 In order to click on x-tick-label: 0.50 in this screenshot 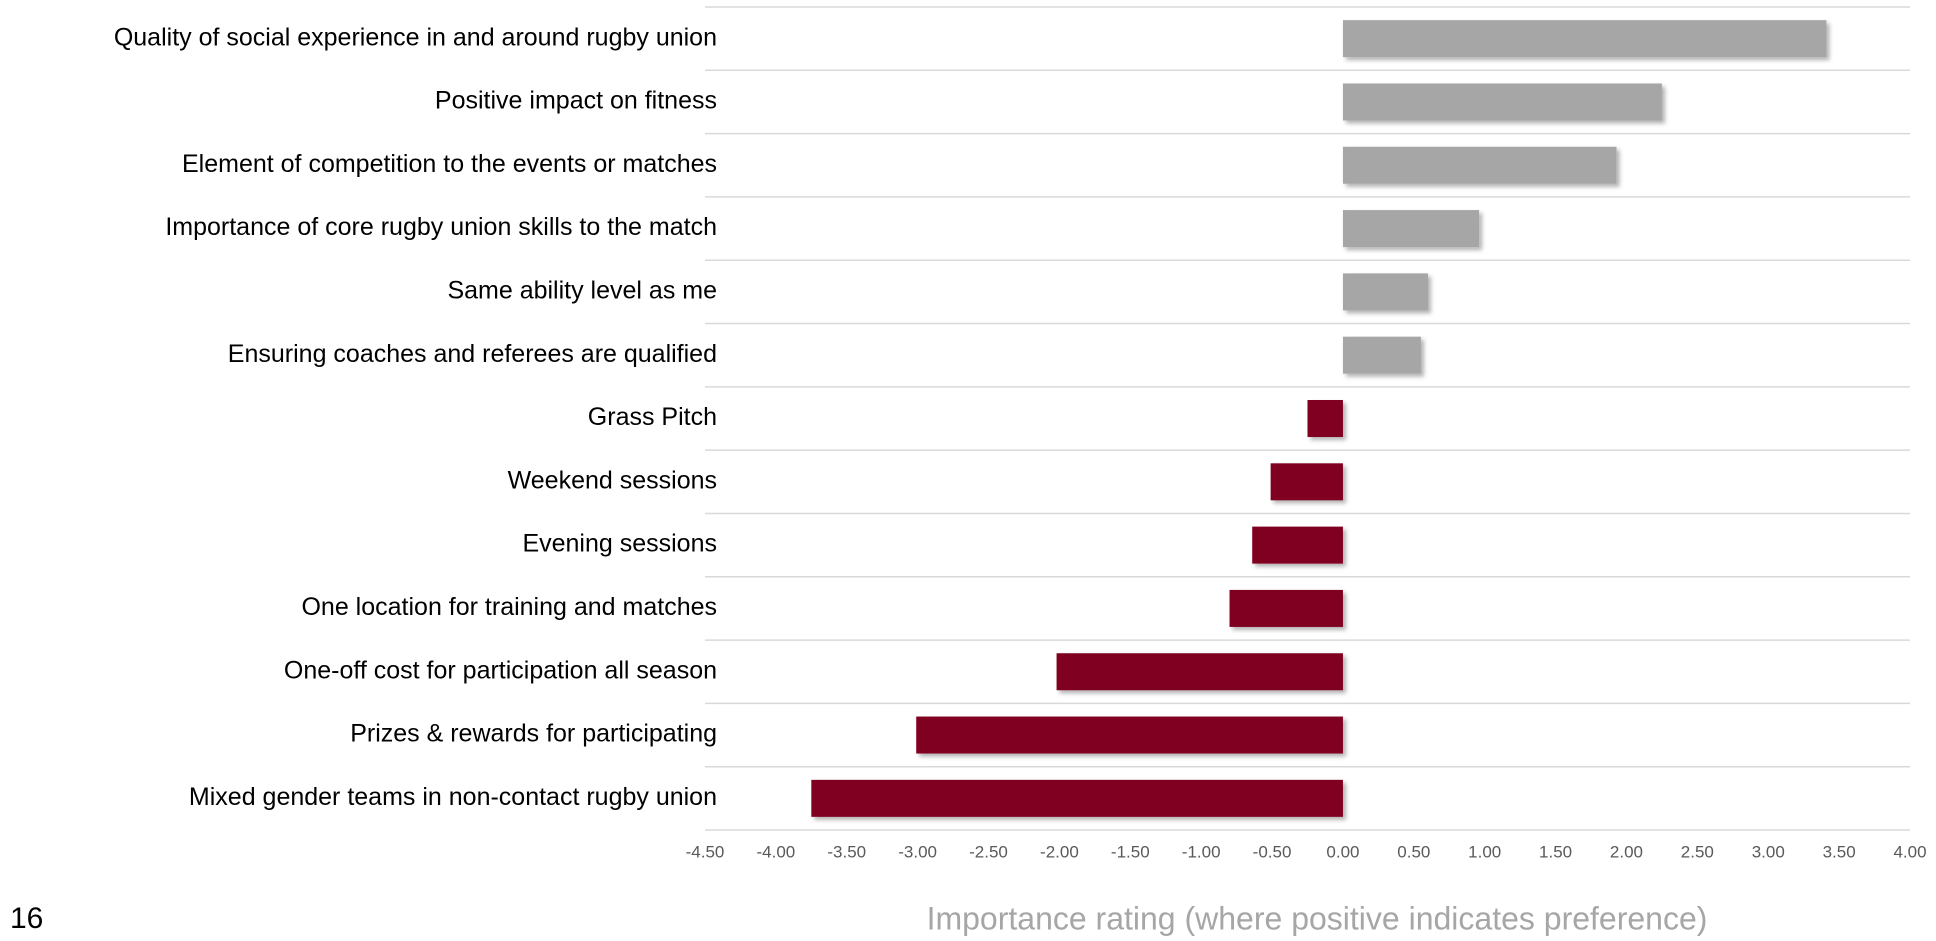, I will do `click(1413, 851)`.